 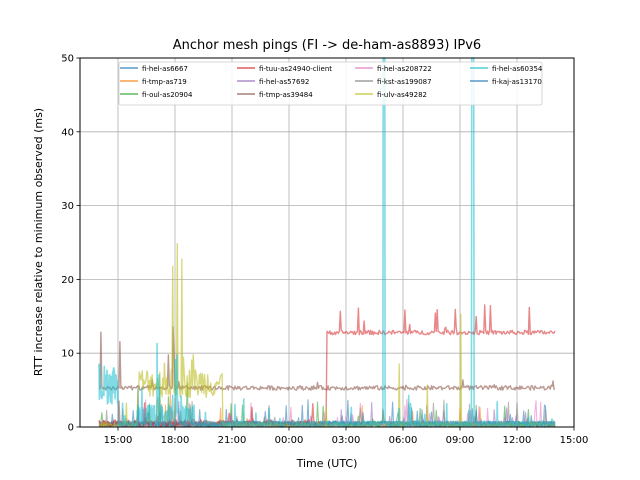 What do you see at coordinates (286, 95) in the screenshot?
I see `legend-label: fi-tmp-as39484` at bounding box center [286, 95].